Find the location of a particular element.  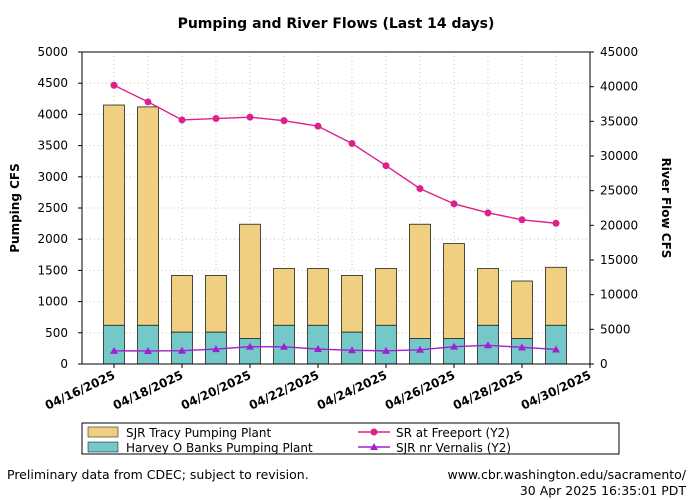

y-tick-label-9: 4500 is located at coordinates (52, 83).